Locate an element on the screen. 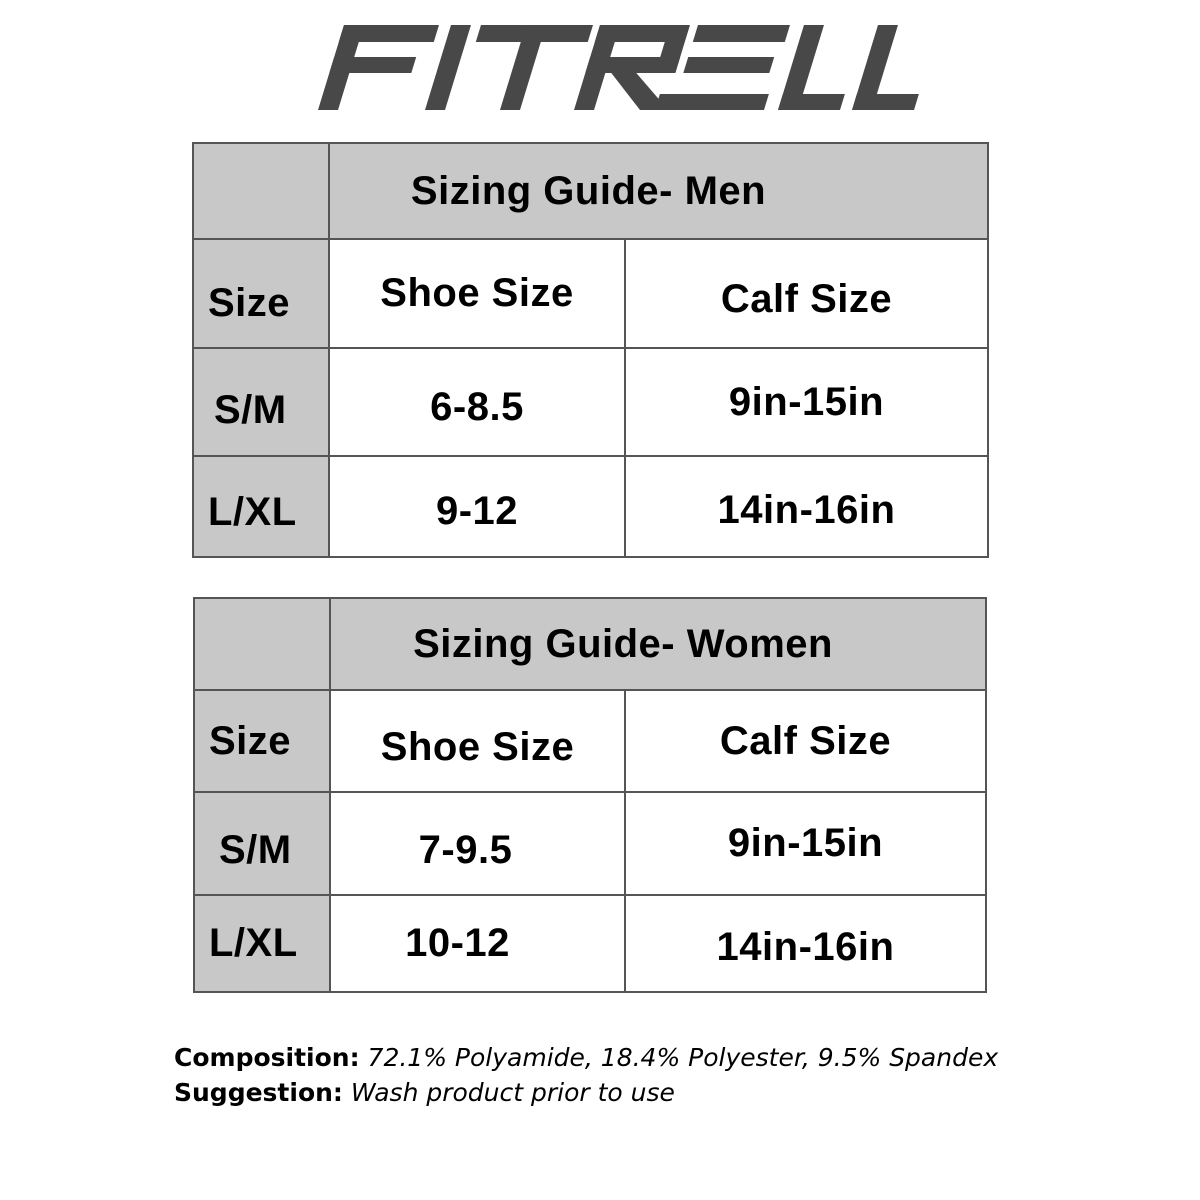 This screenshot has width=1200, height=1200. fitrell-logo is located at coordinates (618, 67).